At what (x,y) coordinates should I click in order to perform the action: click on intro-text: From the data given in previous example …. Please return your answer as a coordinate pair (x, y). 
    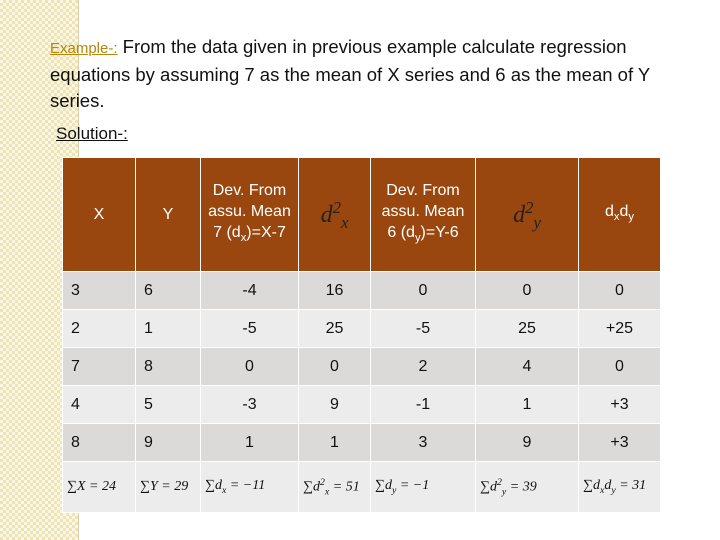
    Looking at the image, I should click on (350, 73).